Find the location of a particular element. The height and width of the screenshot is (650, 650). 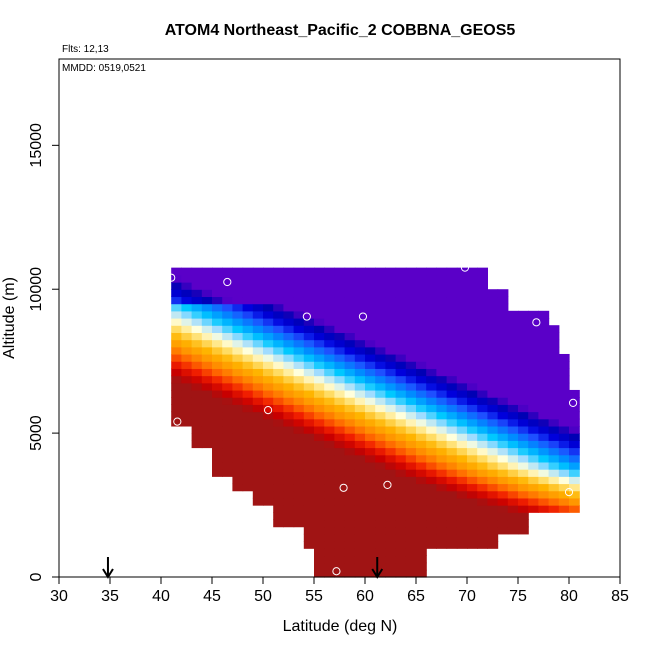

x-tick-label: 35 is located at coordinates (110, 596).